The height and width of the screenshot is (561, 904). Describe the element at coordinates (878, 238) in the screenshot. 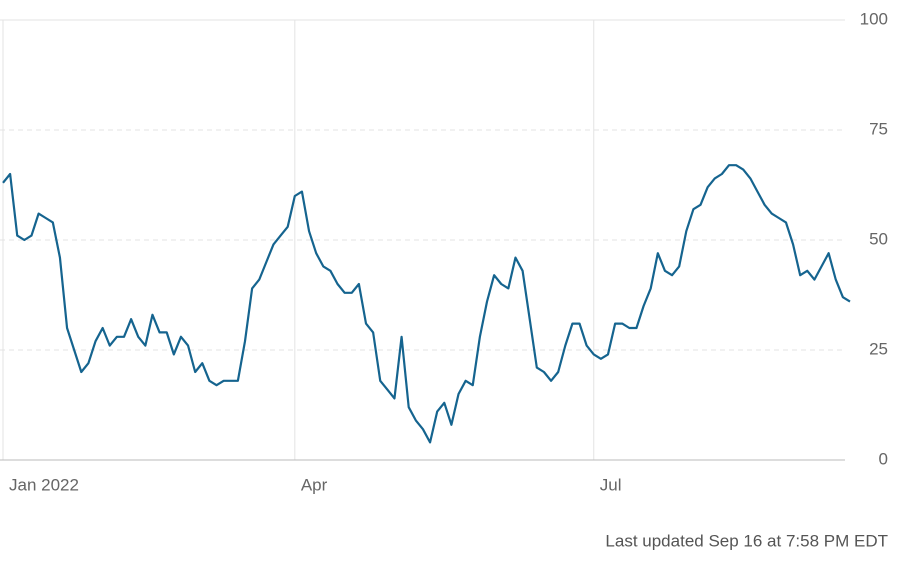

I see `y-tick-label: 50` at that location.